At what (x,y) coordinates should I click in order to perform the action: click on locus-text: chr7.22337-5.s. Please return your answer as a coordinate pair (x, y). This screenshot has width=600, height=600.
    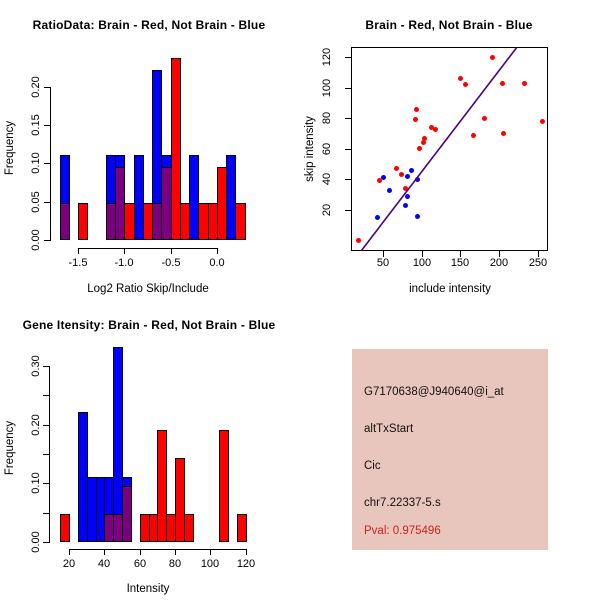
    Looking at the image, I should click on (402, 503).